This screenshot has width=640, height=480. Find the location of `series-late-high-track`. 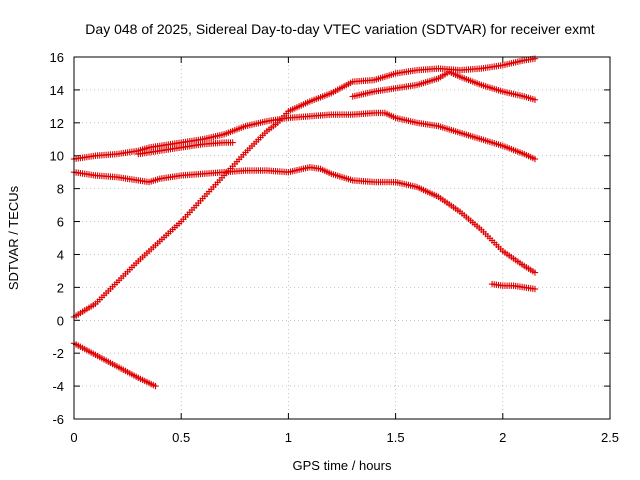

series-late-high-track is located at coordinates (444, 85).